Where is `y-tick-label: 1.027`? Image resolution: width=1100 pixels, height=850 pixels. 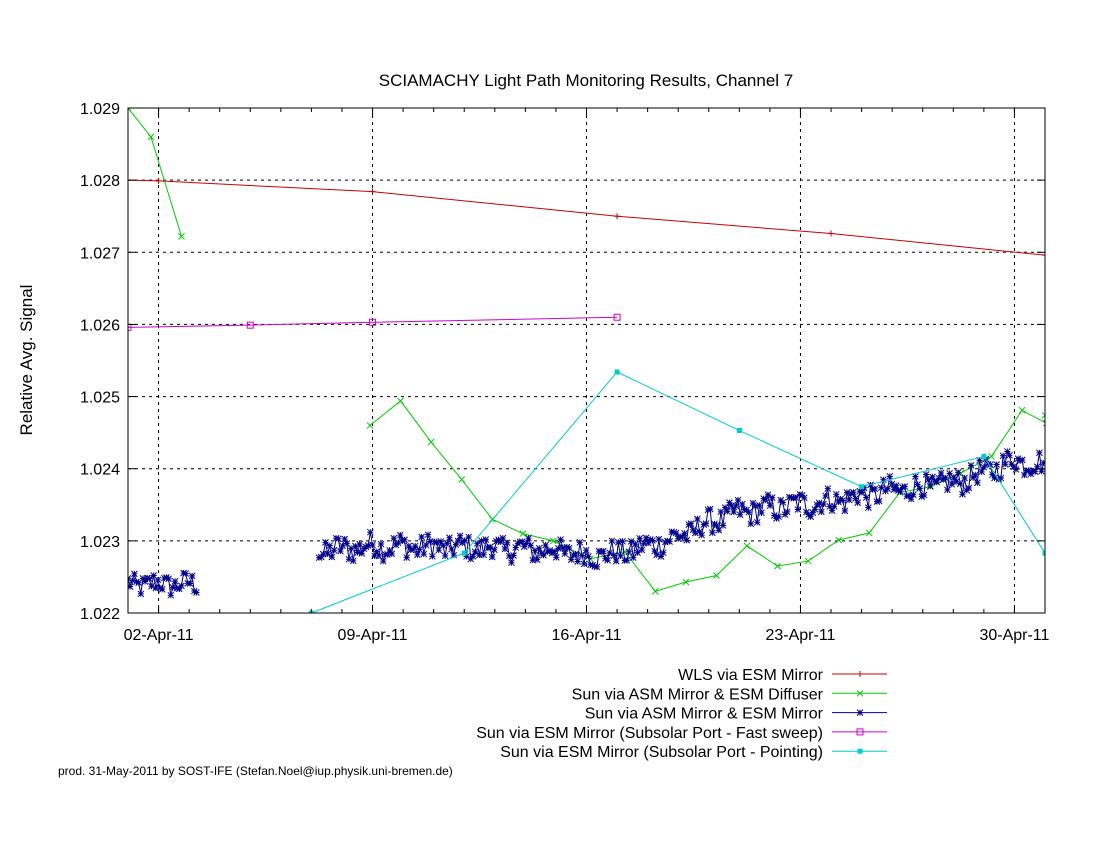 y-tick-label: 1.027 is located at coordinates (100, 253).